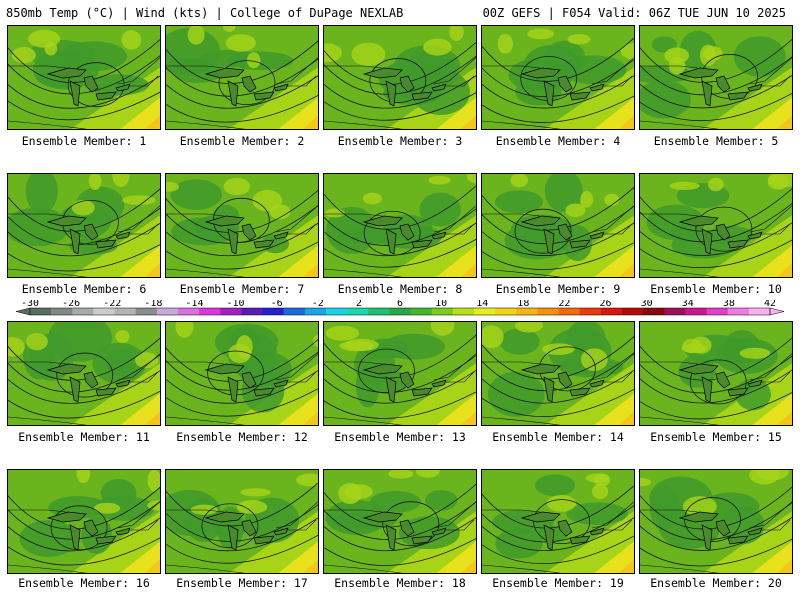 This screenshot has width=800, height=600. What do you see at coordinates (400, 583) in the screenshot?
I see `ensemble-member-label: Ensemble Member: 18` at bounding box center [400, 583].